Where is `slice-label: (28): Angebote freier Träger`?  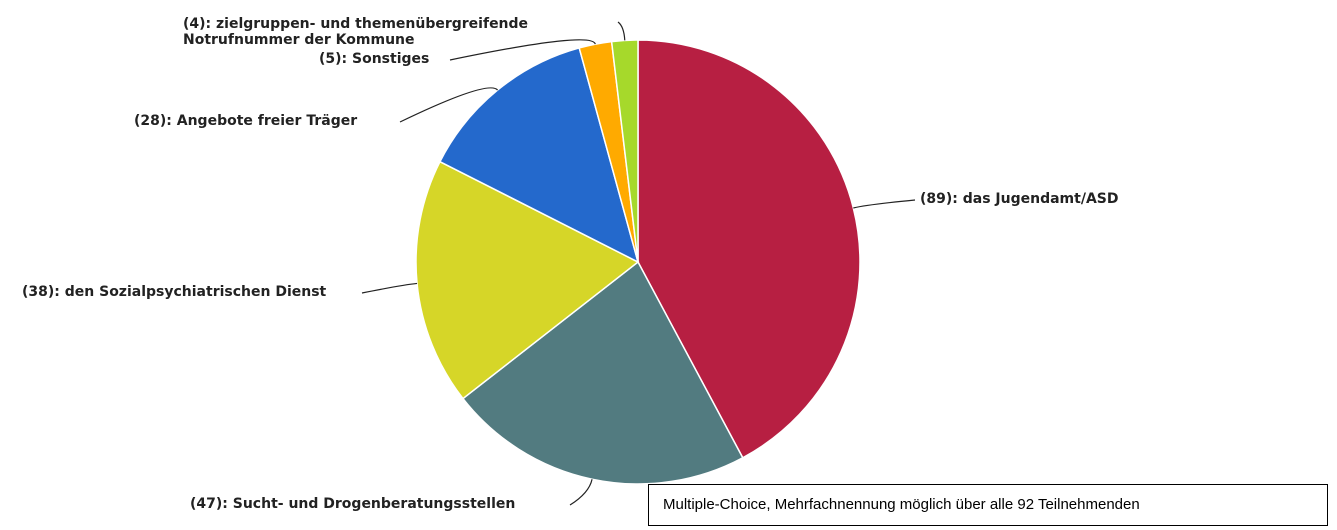
slice-label: (28): Angebote freier Träger is located at coordinates (246, 121).